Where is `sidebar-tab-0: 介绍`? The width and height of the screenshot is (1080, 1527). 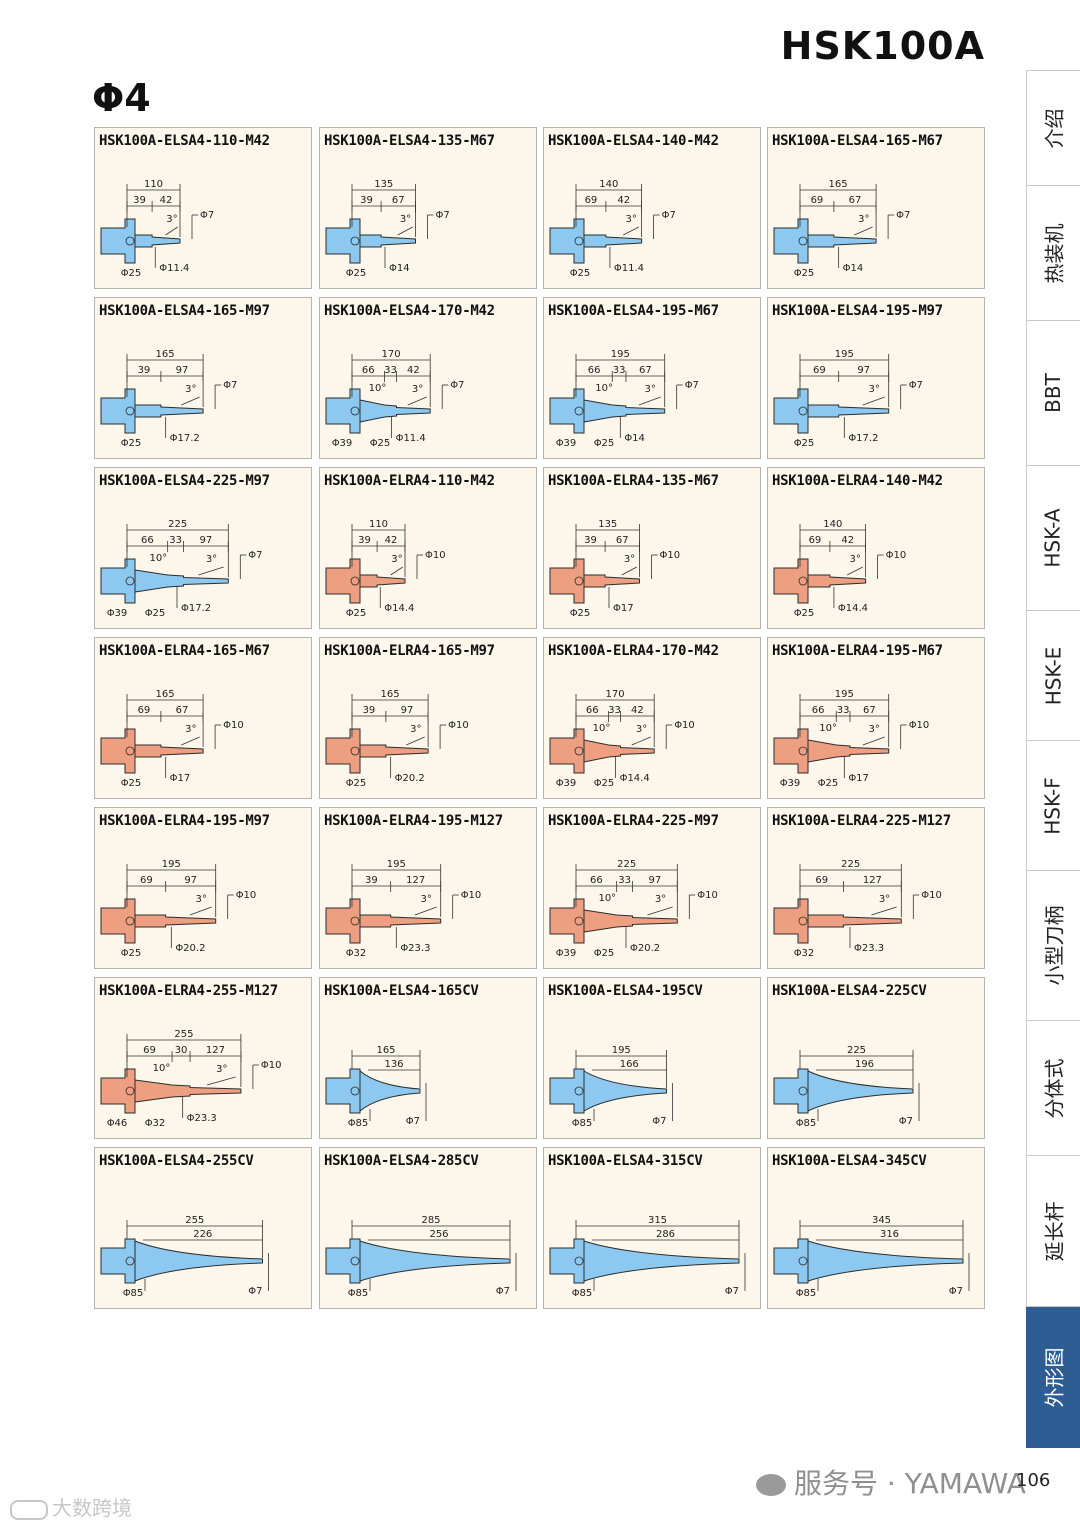 sidebar-tab-0: 介绍 is located at coordinates (1053, 127).